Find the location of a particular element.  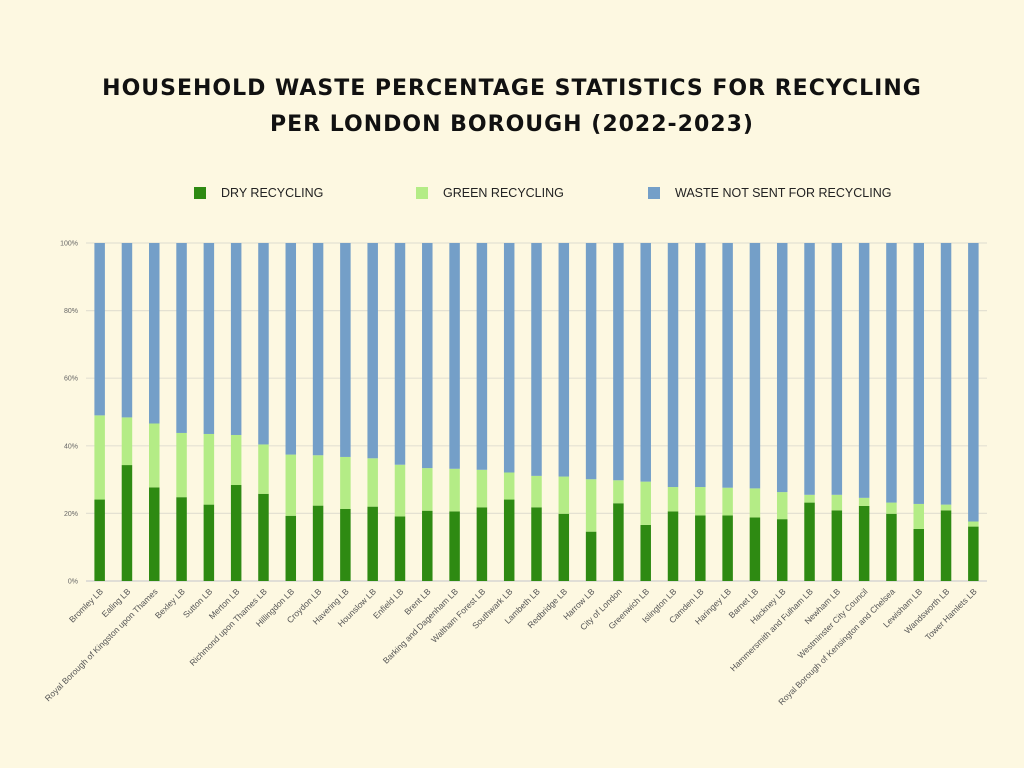

legend-swatch-dry-recycling is located at coordinates (200, 193).